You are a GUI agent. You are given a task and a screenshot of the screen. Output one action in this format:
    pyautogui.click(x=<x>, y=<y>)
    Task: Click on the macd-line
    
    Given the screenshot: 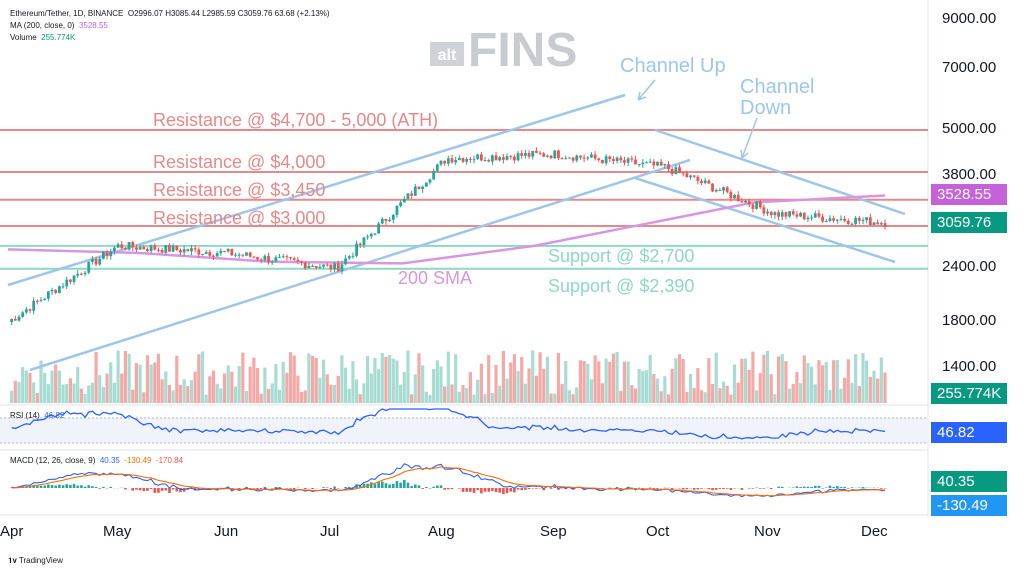 What is the action you would take?
    pyautogui.click(x=448, y=480)
    